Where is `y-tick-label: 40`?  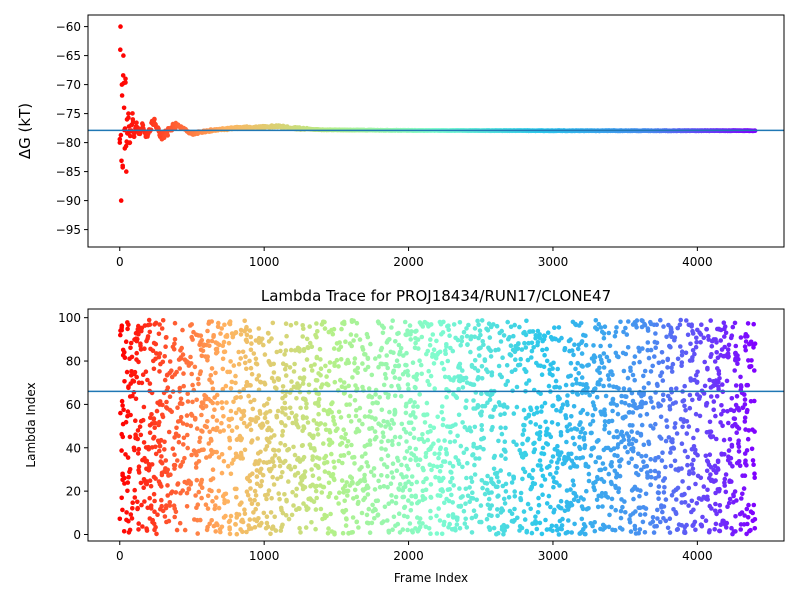 y-tick-label: 40 is located at coordinates (73, 448).